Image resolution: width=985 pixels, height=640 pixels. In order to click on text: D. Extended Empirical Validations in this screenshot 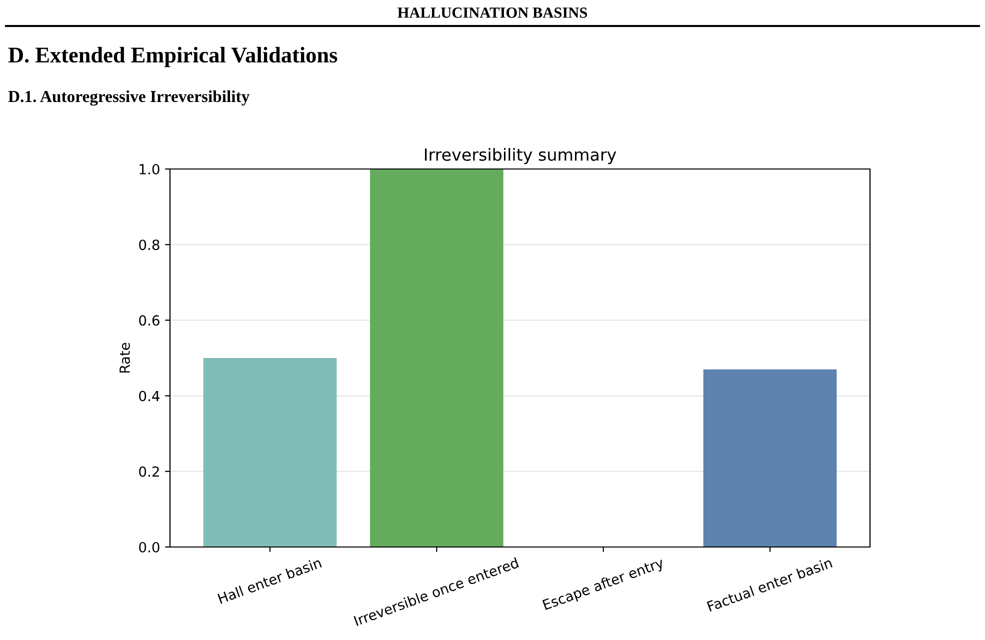, I will do `click(173, 57)`.